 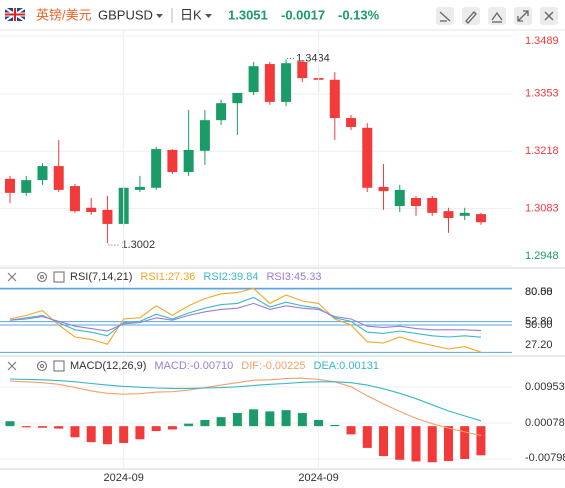 What do you see at coordinates (15, 14) in the screenshot?
I see `flag` at bounding box center [15, 14].